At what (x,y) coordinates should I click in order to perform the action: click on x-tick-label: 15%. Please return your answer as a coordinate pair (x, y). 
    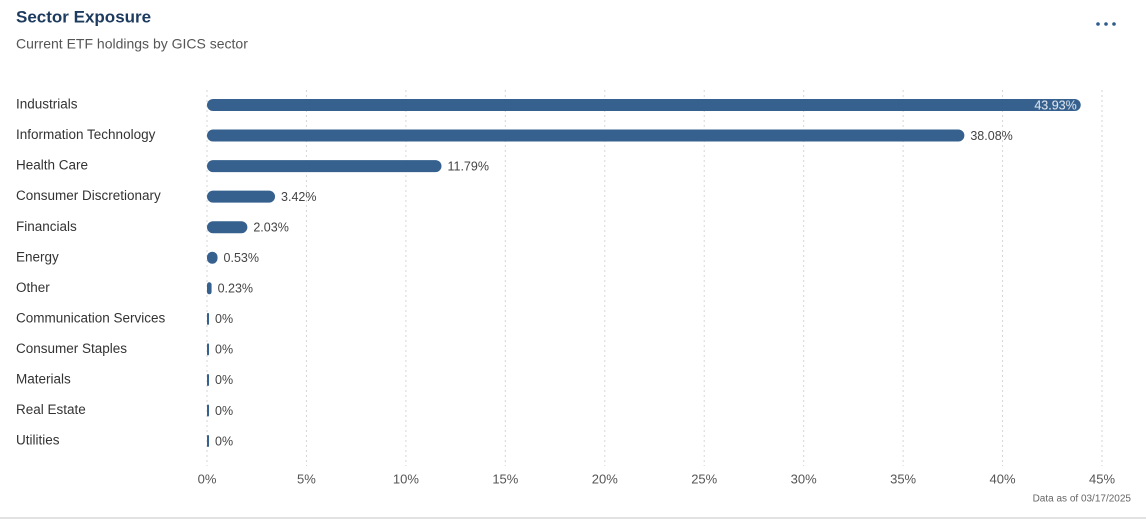
    Looking at the image, I should click on (505, 478).